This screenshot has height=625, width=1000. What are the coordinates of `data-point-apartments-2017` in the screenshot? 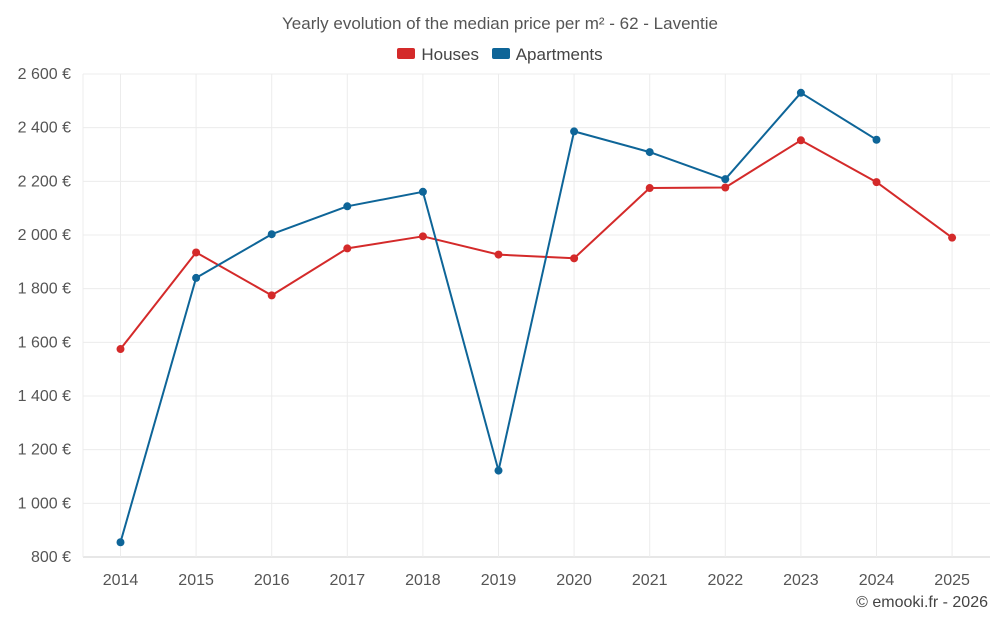 It's located at (347, 206).